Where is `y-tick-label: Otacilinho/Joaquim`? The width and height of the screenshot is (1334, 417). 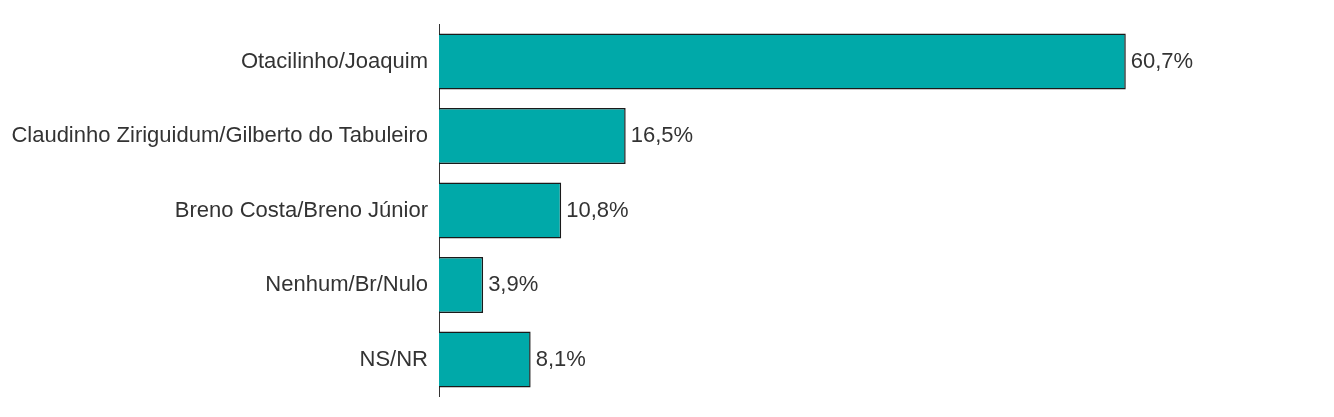
y-tick-label: Otacilinho/Joaquim is located at coordinates (334, 60).